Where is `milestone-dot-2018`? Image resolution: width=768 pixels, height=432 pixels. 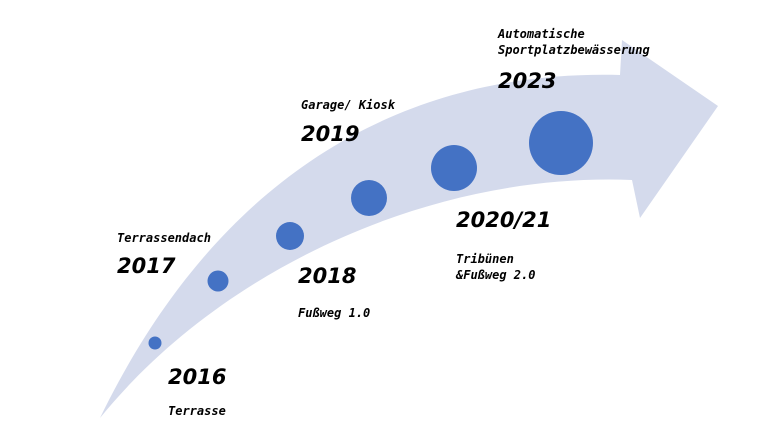
milestone-dot-2018 is located at coordinates (290, 236).